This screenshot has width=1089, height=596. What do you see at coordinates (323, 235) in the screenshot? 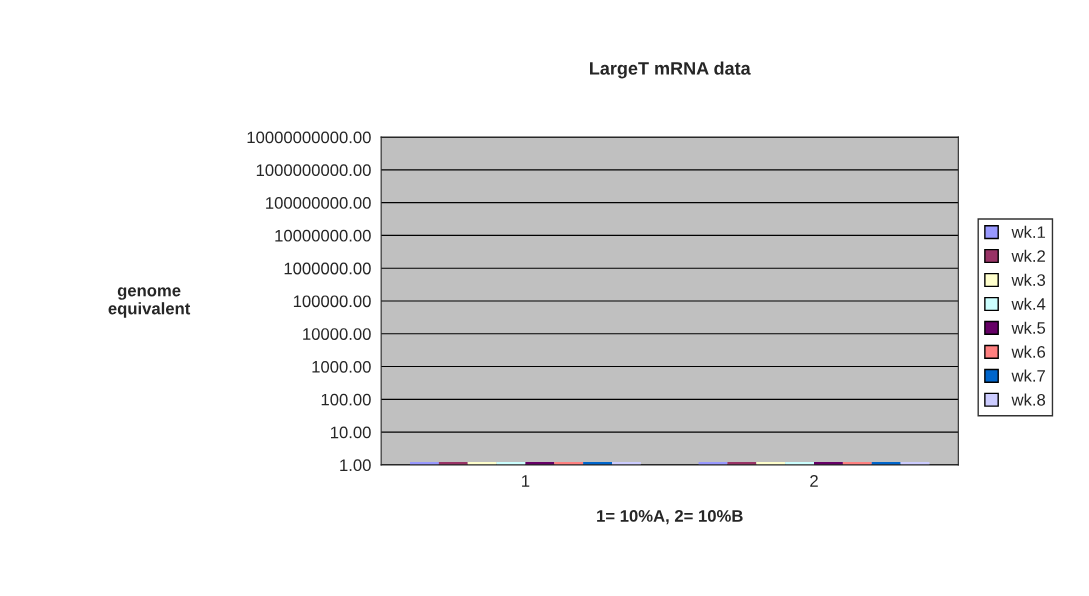
I see `y-tick-label: 10000000.00` at bounding box center [323, 235].